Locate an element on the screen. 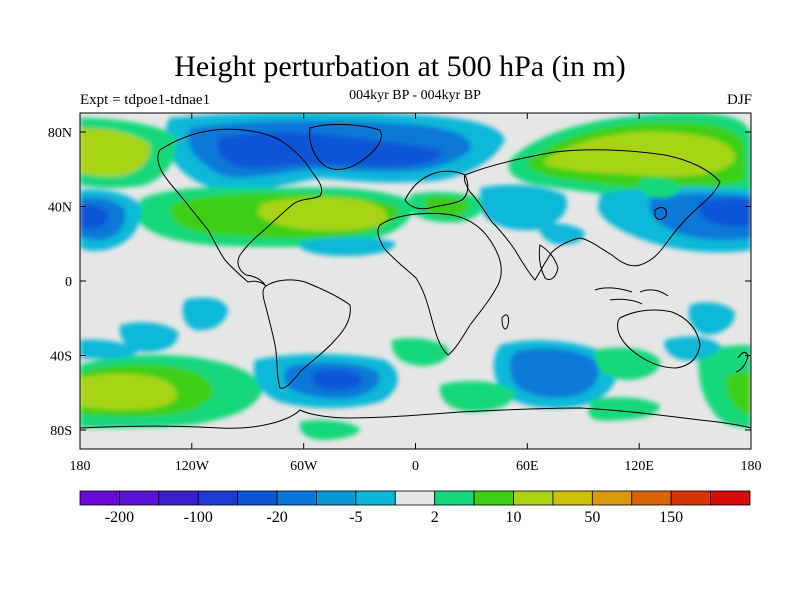 The height and width of the screenshot is (600, 800). neg-region-pacific-40n-east-core is located at coordinates (724, 212).